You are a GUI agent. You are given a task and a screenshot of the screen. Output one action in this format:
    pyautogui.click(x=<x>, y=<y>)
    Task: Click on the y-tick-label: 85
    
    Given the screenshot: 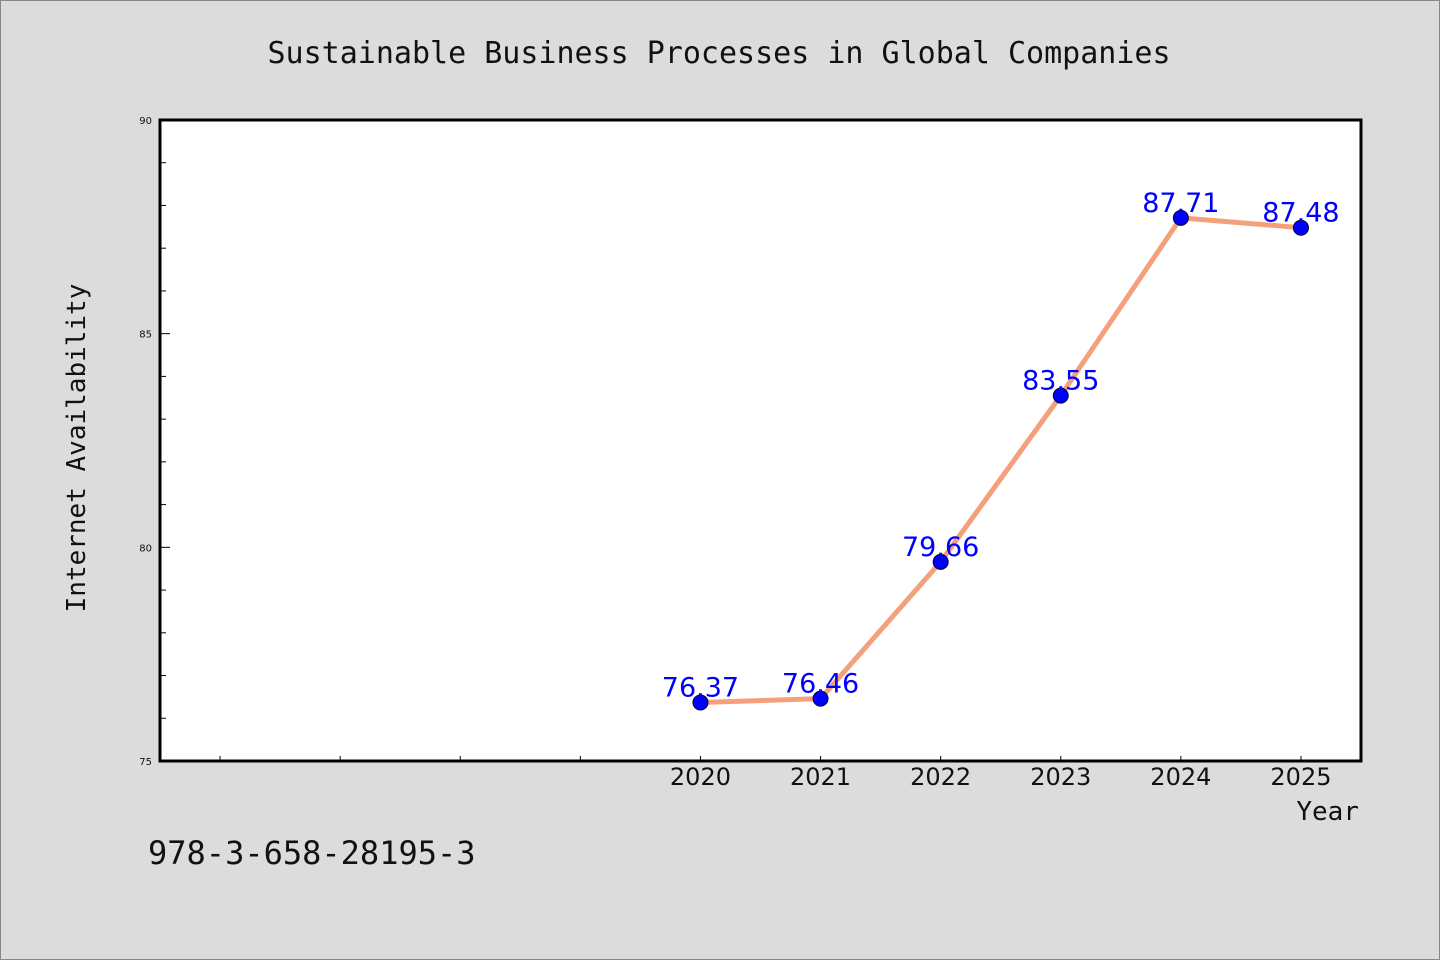 What is the action you would take?
    pyautogui.click(x=145, y=335)
    